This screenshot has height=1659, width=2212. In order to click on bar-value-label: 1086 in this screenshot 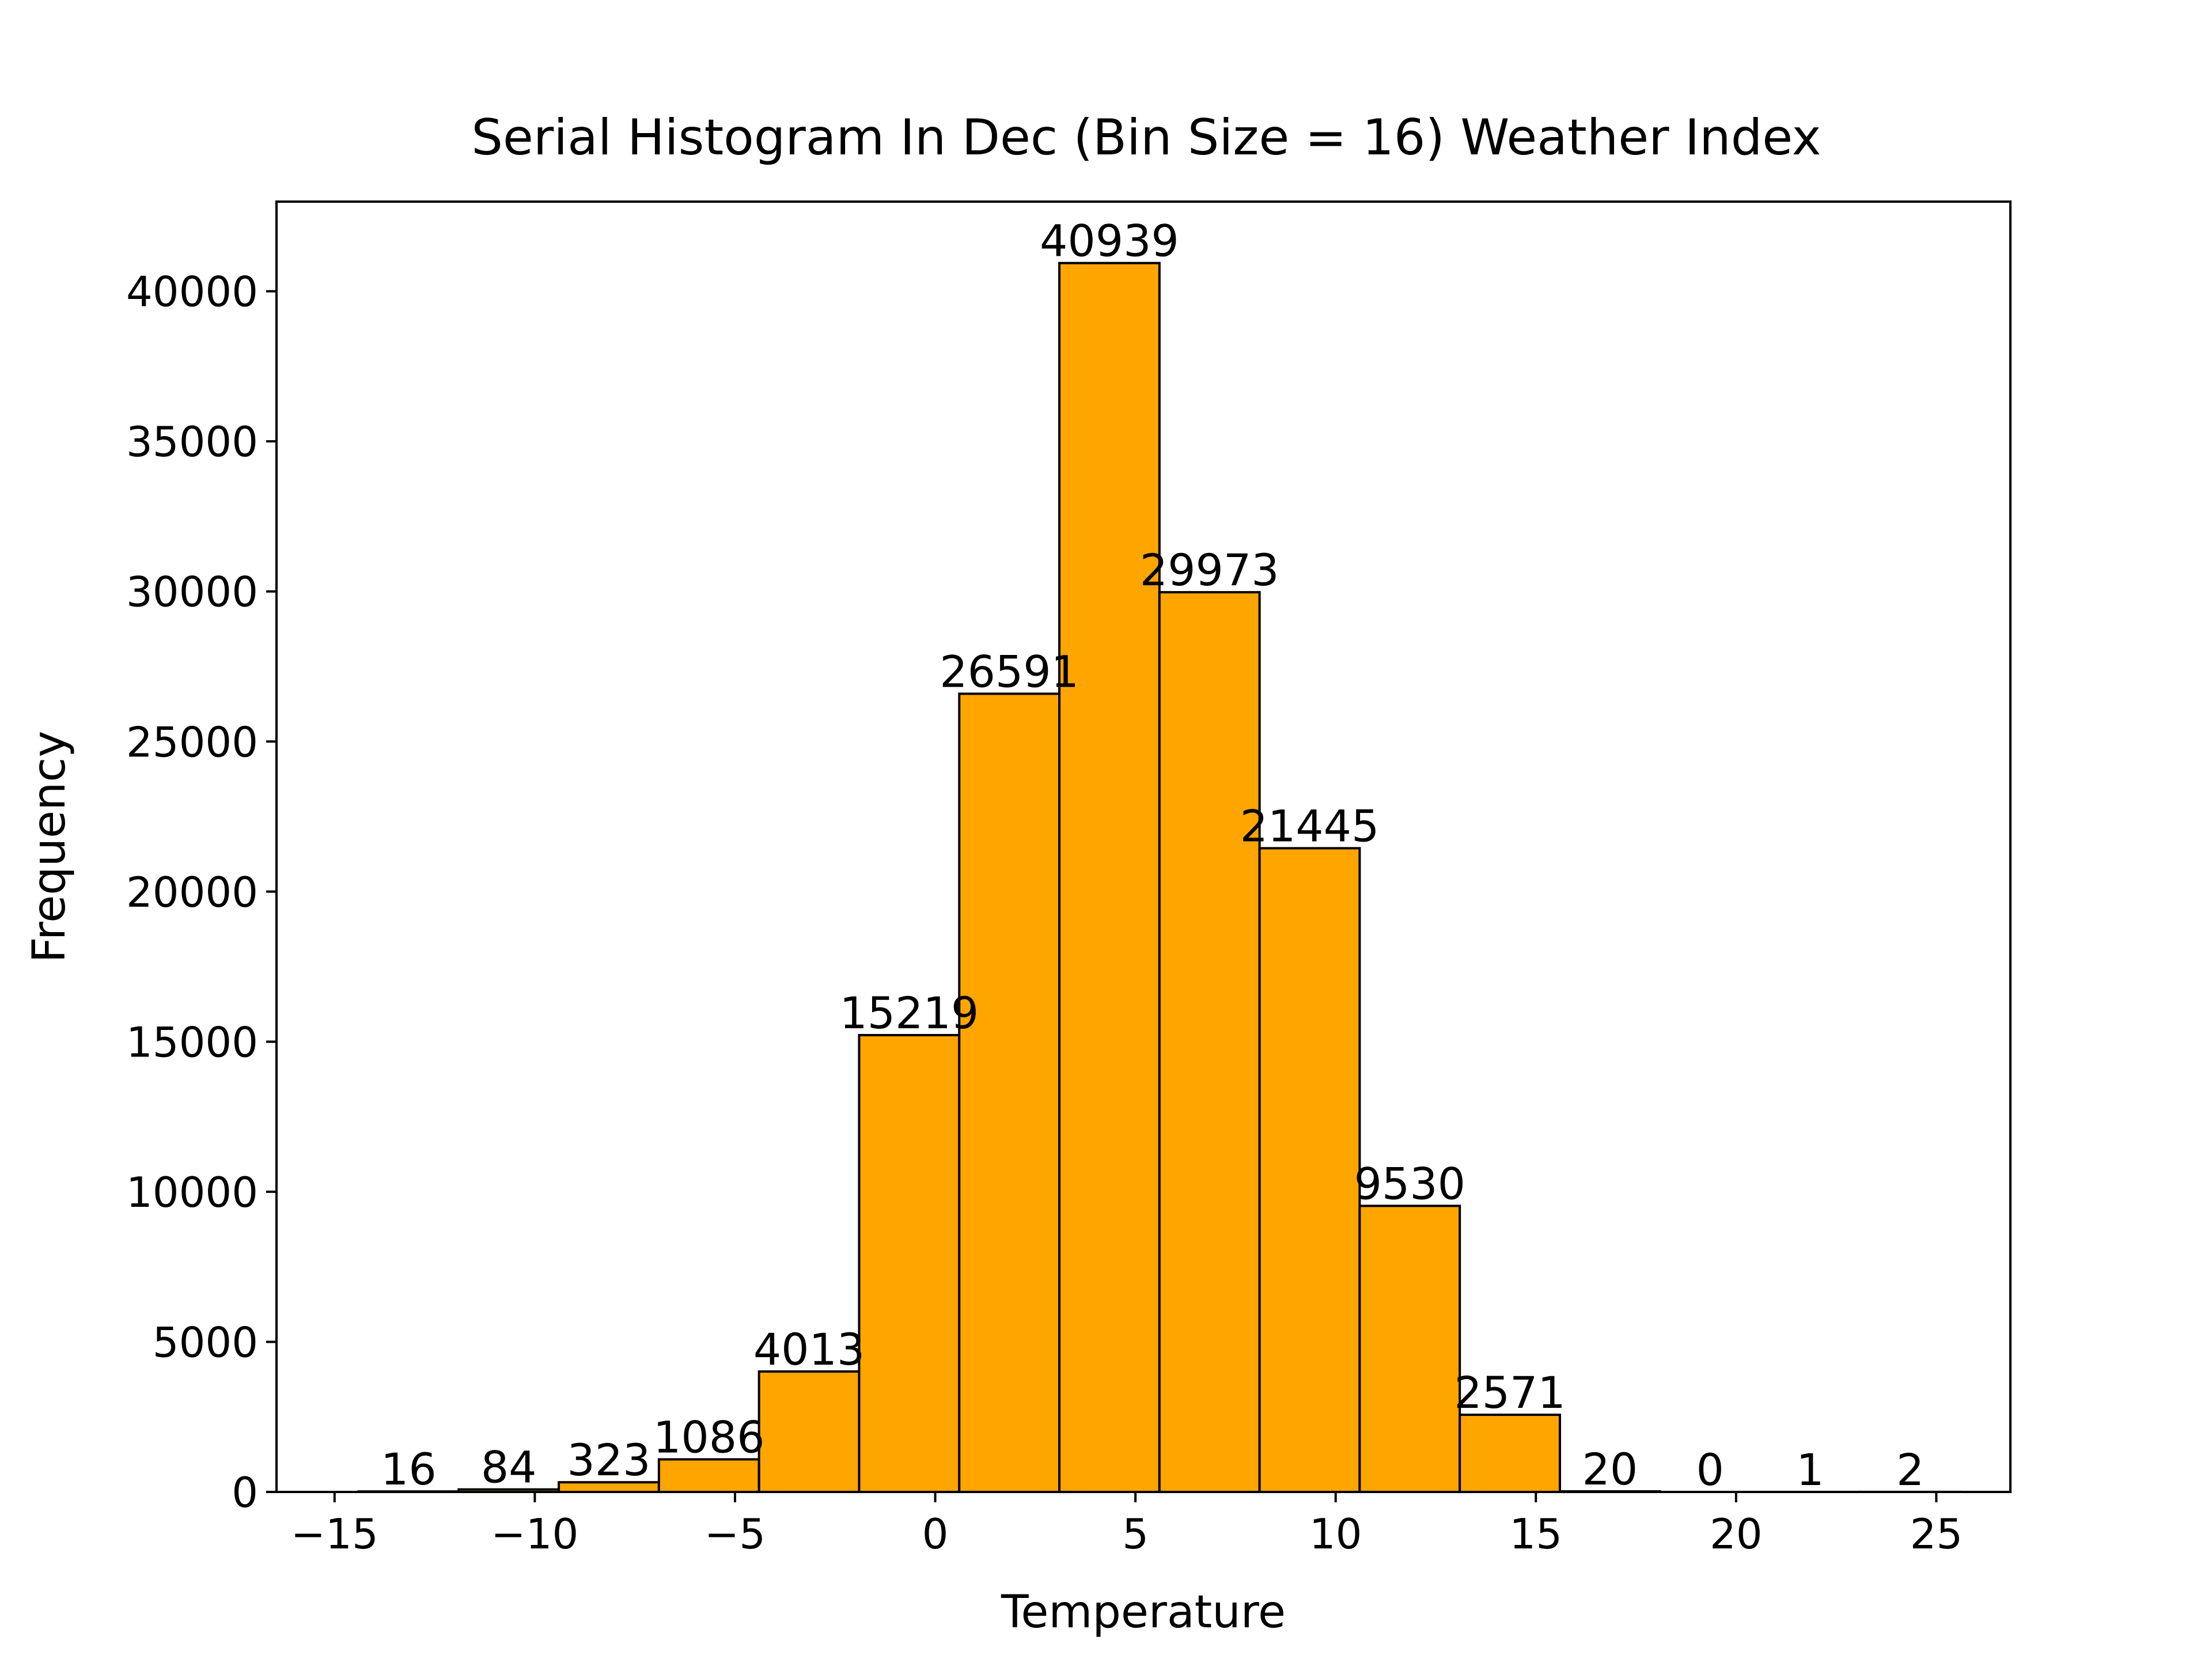, I will do `click(708, 1437)`.